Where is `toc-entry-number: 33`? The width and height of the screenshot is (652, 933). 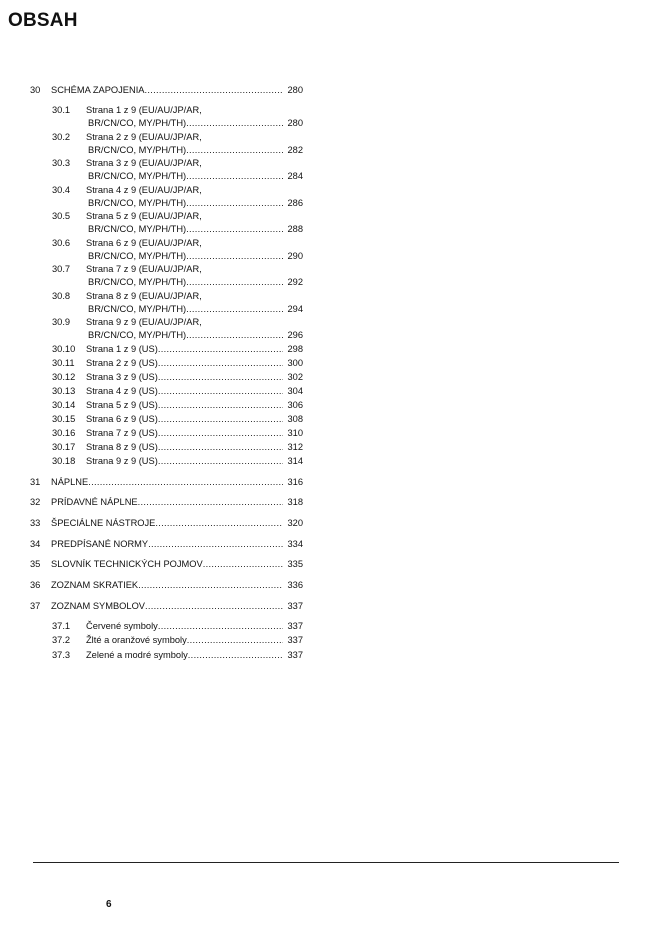 toc-entry-number: 33 is located at coordinates (35, 523).